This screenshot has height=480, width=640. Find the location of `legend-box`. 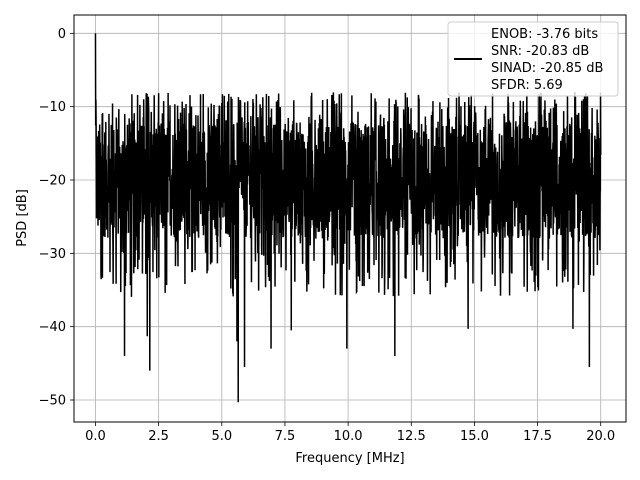

legend-box is located at coordinates (533, 59).